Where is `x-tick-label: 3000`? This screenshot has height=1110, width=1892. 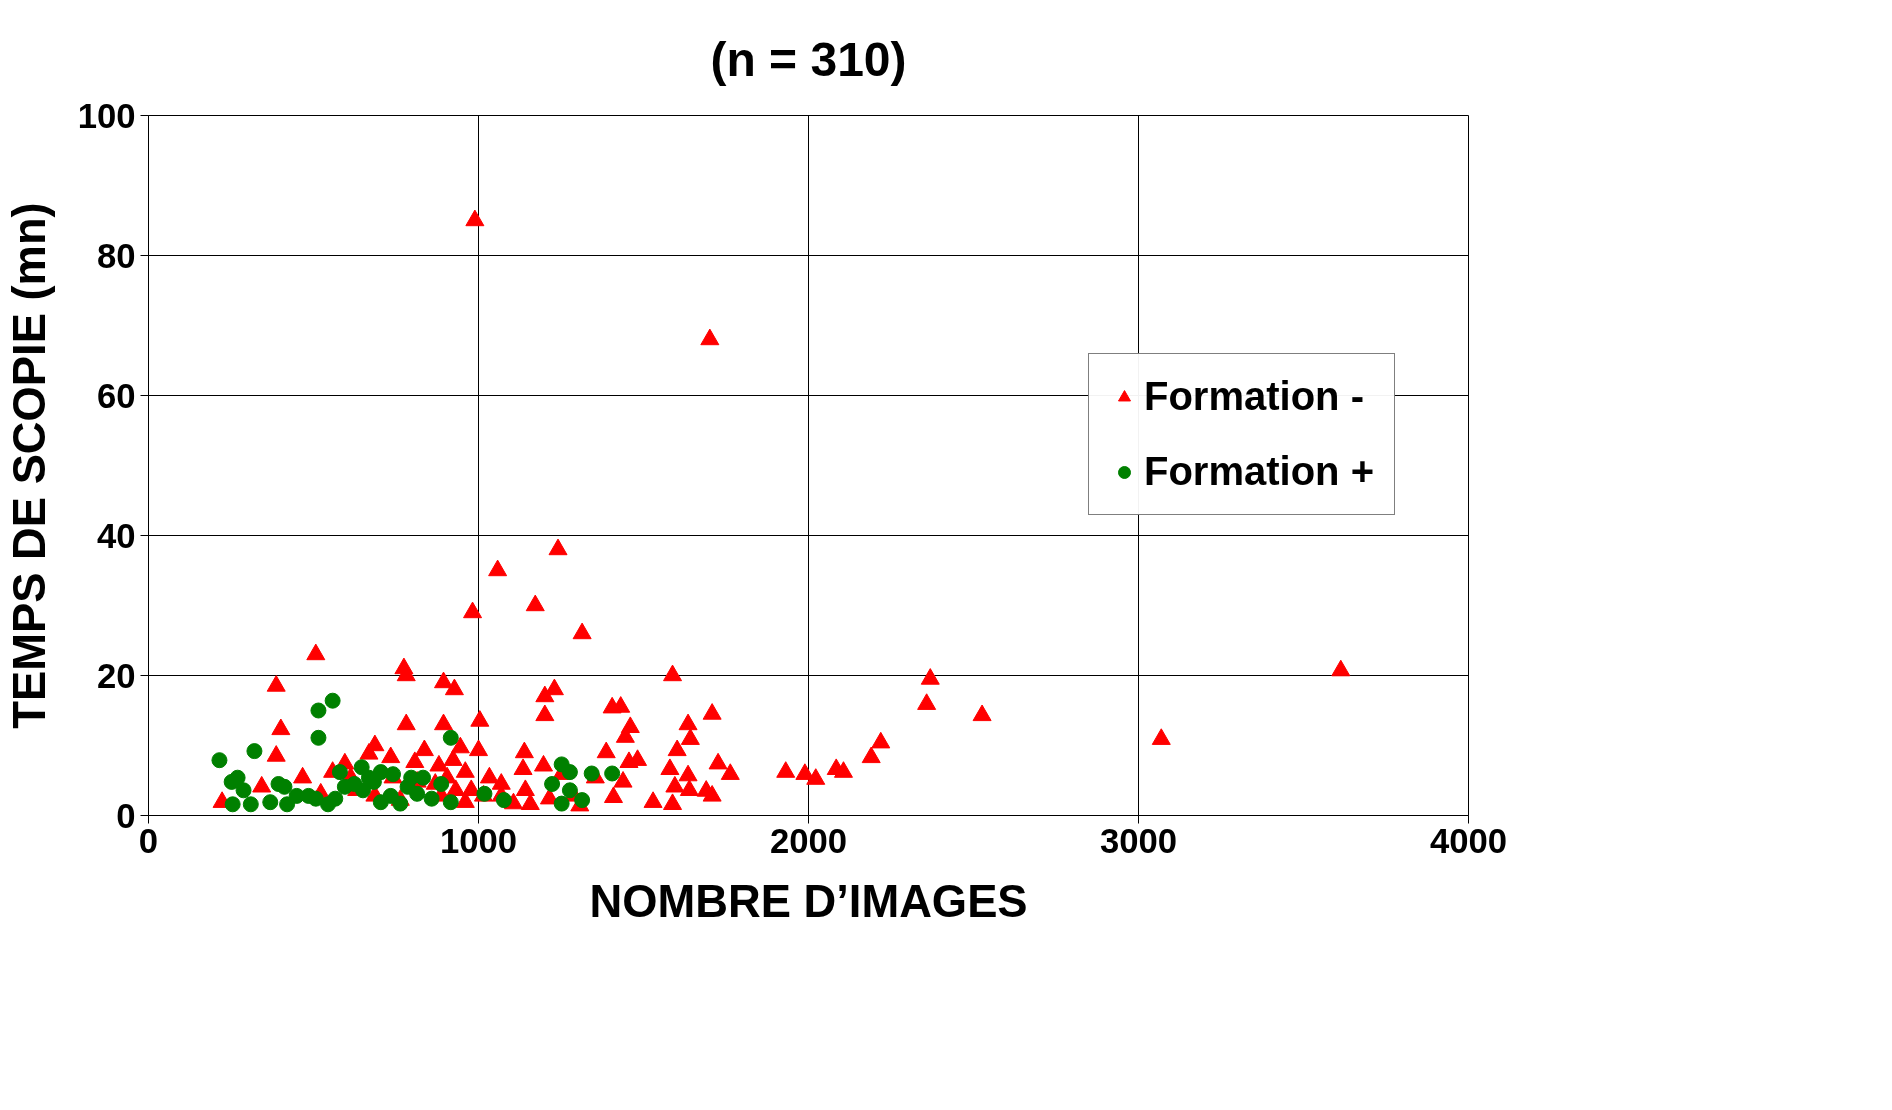
x-tick-label: 3000 is located at coordinates (1138, 840).